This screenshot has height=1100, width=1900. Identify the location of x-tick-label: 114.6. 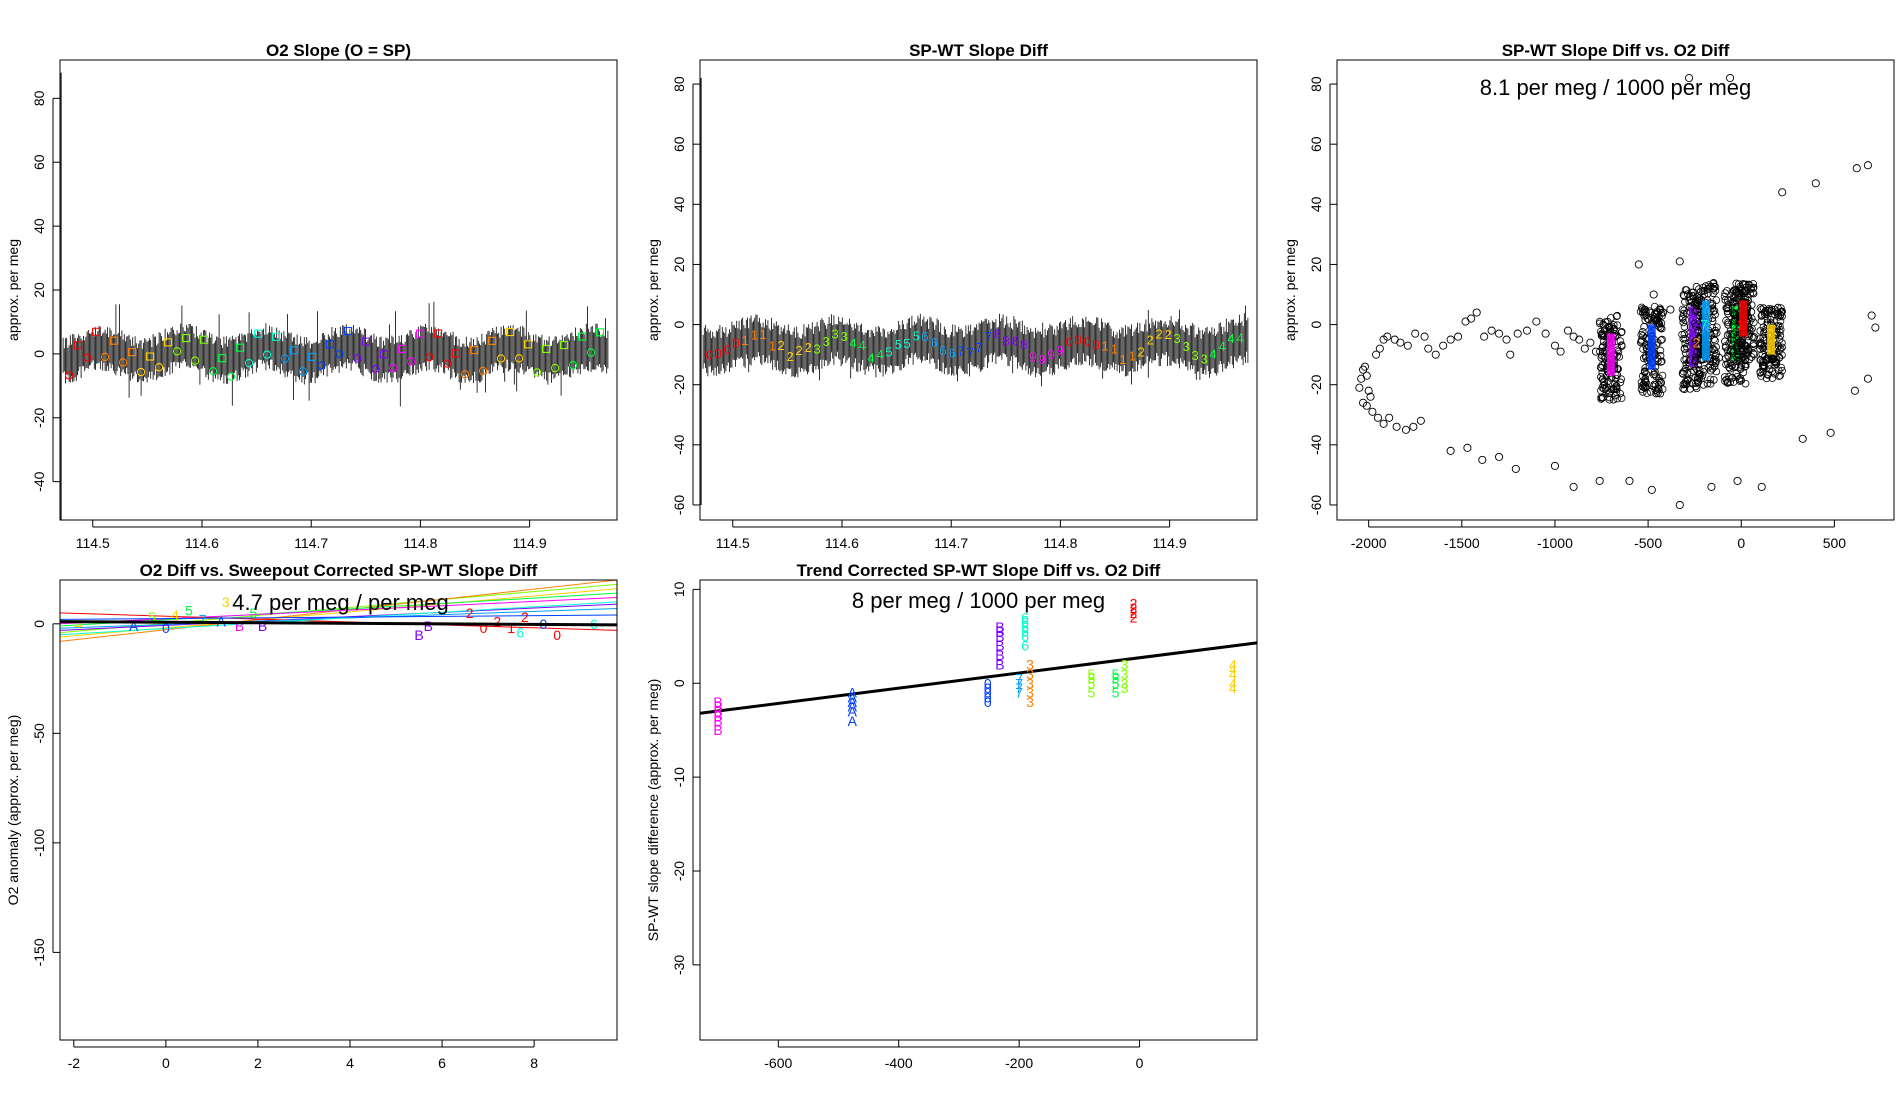
(842, 543).